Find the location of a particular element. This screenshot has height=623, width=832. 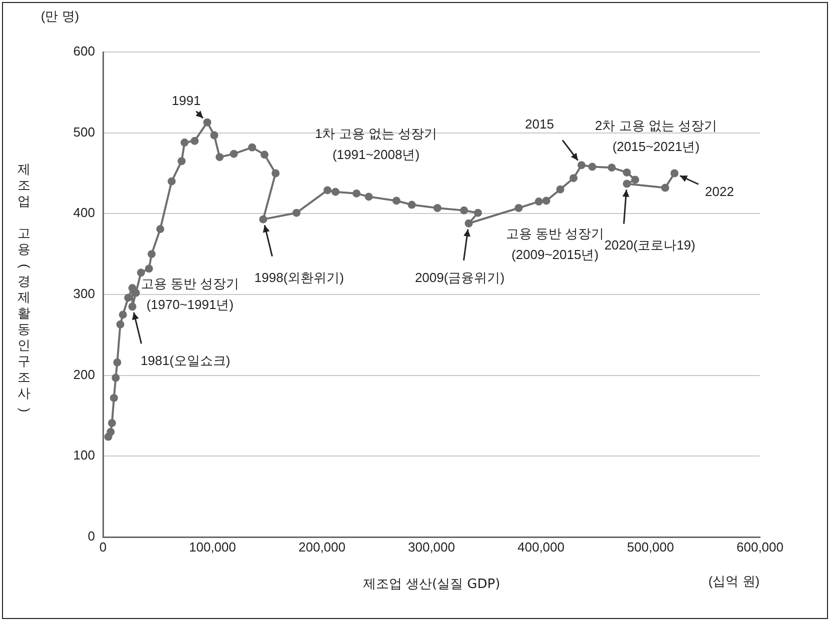

annotation: 1998(외환위기) is located at coordinates (299, 277).